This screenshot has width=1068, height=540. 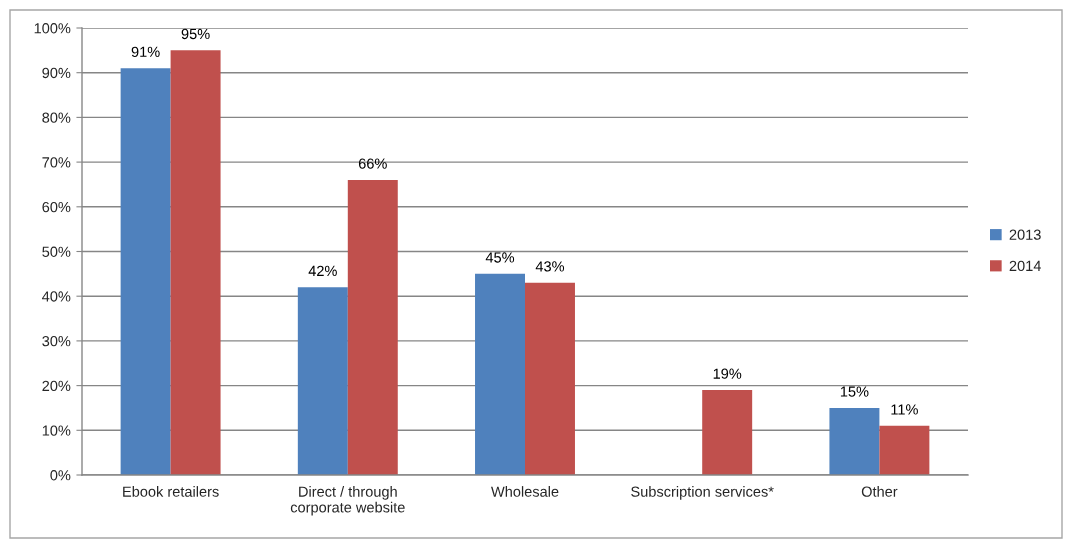 What do you see at coordinates (702, 493) in the screenshot?
I see `x-tick-label: Subscription services*` at bounding box center [702, 493].